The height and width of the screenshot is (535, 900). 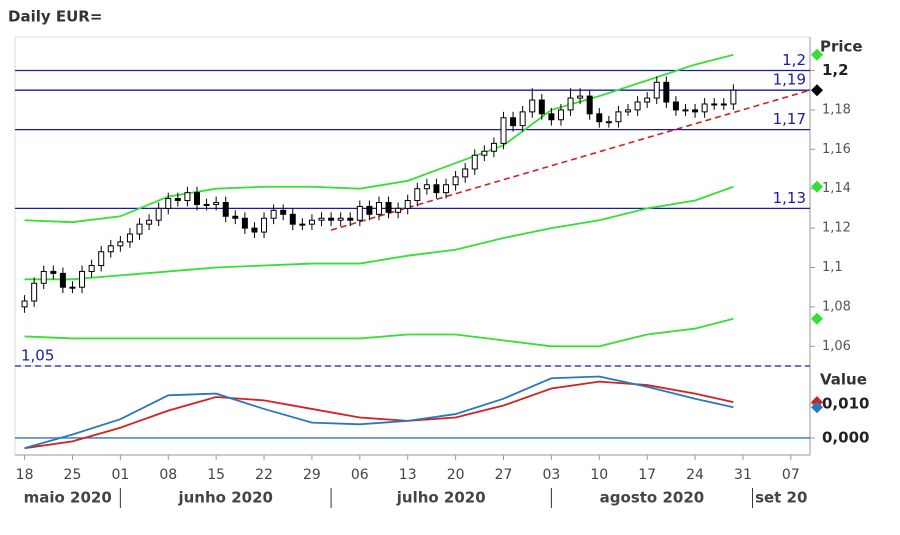 I want to click on x-tick-label: 24, so click(x=695, y=475).